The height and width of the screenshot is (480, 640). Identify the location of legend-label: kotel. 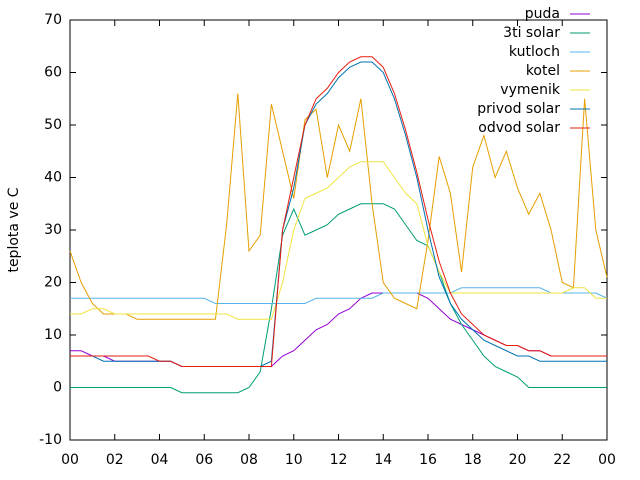
(543, 71).